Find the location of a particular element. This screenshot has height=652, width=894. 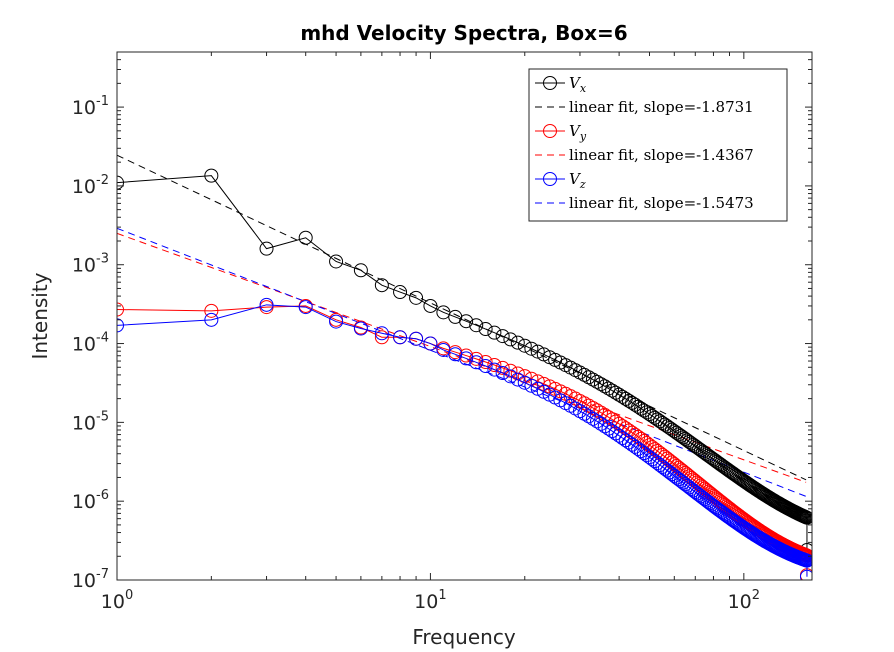

y-tick-label: 10⁻¹ is located at coordinates (90, 106).